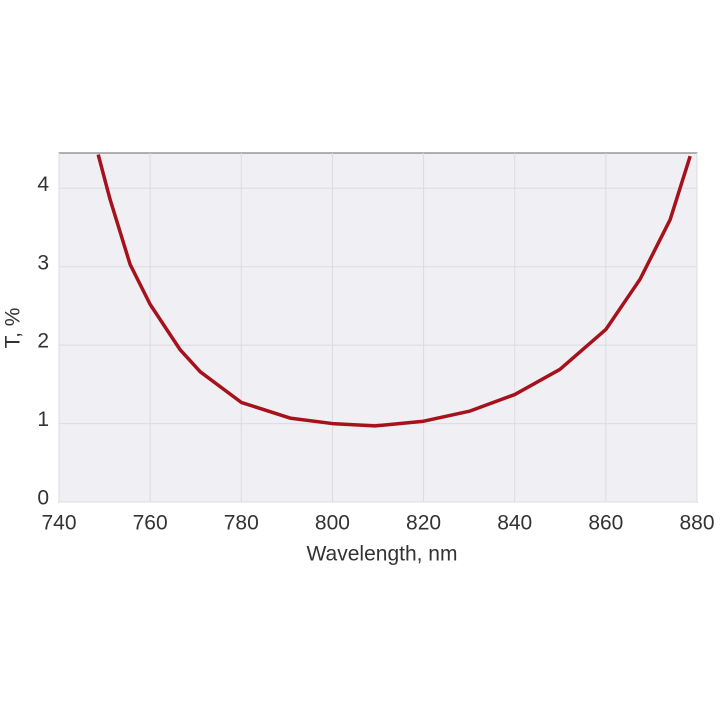 This screenshot has height=720, width=720. I want to click on y-axis-label: T, %, so click(13, 328).